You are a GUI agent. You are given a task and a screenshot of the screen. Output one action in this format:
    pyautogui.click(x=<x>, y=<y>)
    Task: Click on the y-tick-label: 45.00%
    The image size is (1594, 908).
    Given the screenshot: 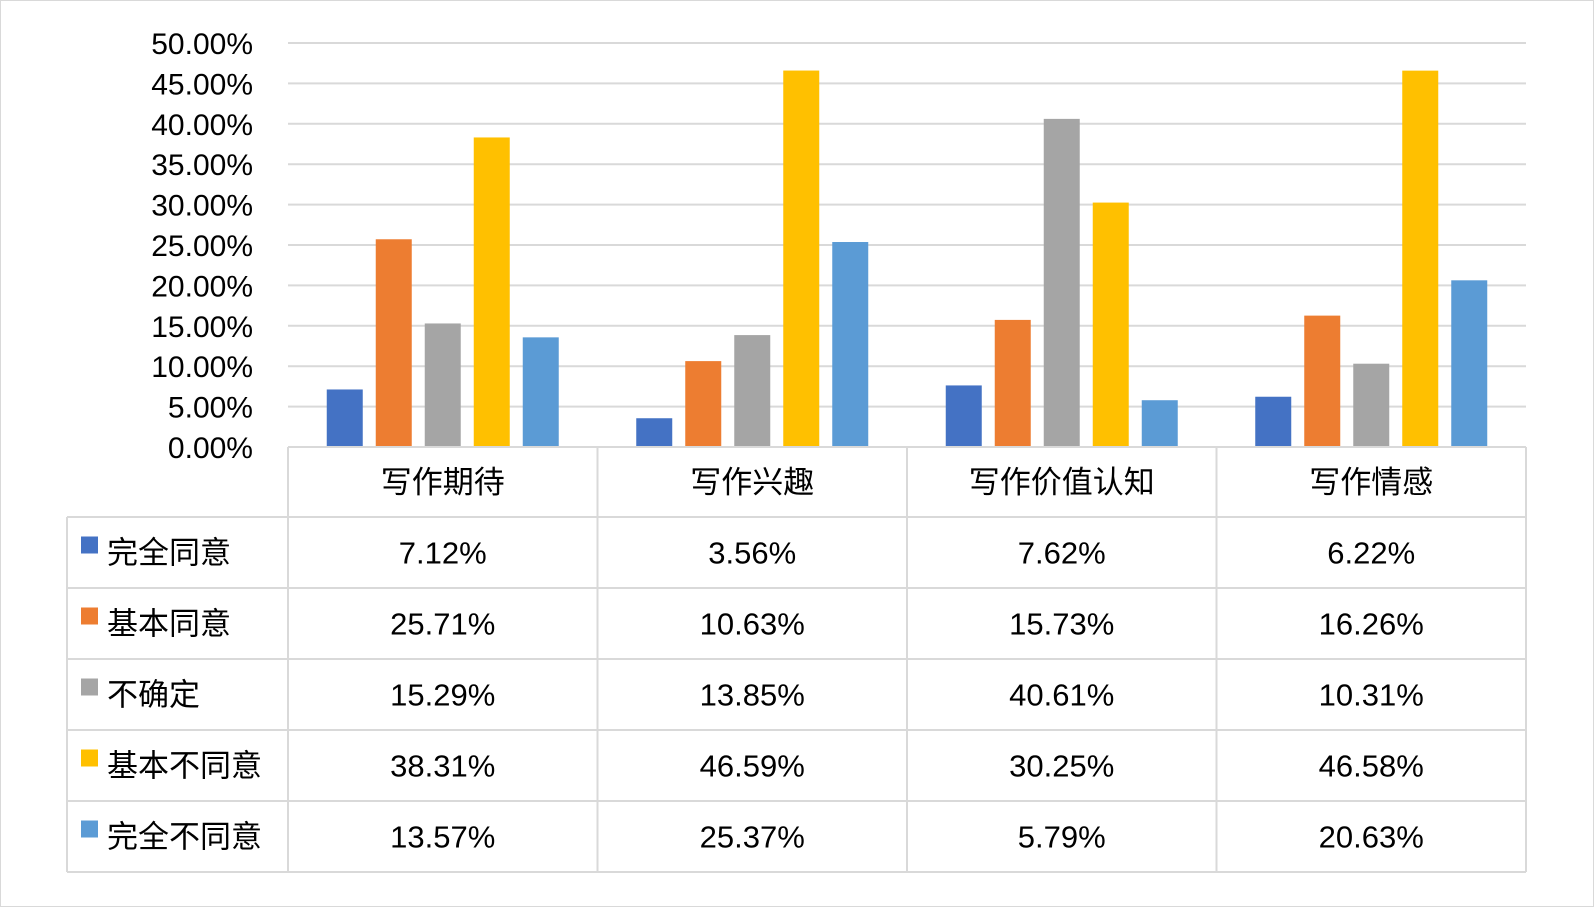 What is the action you would take?
    pyautogui.click(x=202, y=84)
    